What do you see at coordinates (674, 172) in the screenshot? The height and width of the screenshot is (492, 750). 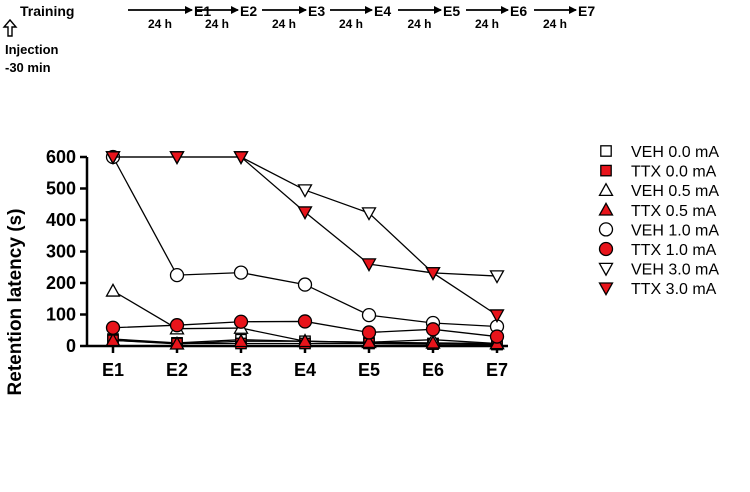 I see `legend-label: TTX 0.0 mA` at bounding box center [674, 172].